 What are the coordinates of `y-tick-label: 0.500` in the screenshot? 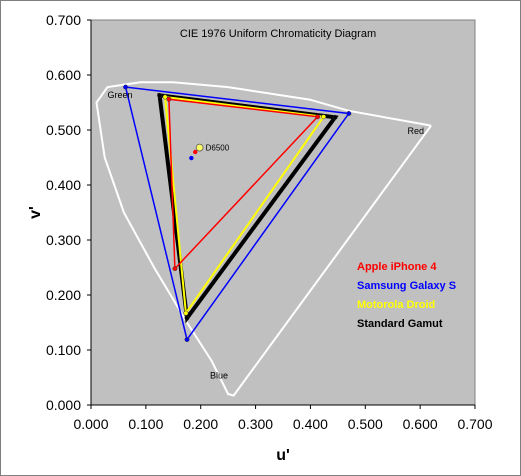 It's located at (63, 130).